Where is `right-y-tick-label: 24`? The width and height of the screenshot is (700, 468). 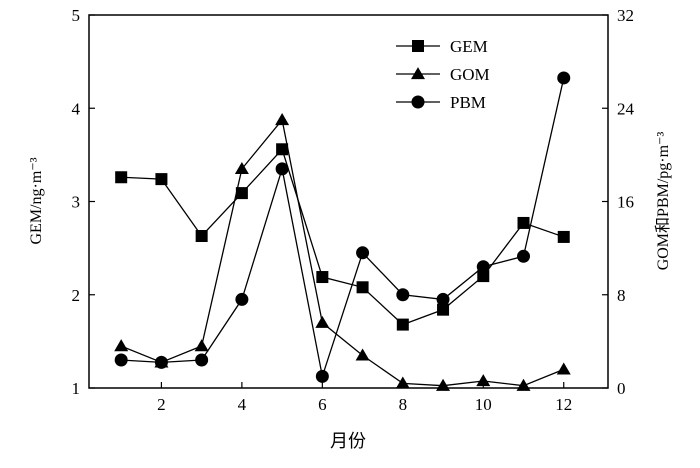
right-y-tick-label: 24 is located at coordinates (626, 108).